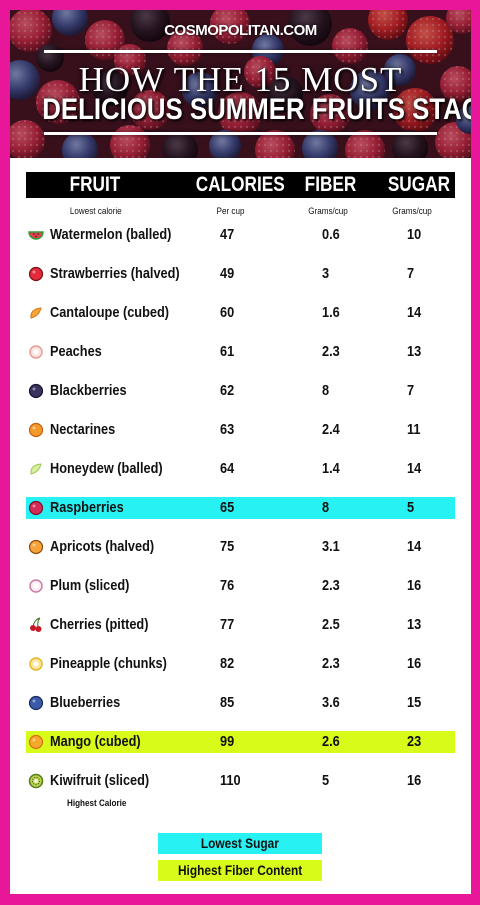 The image size is (480, 905). I want to click on subheader-calories: Per cup, so click(230, 211).